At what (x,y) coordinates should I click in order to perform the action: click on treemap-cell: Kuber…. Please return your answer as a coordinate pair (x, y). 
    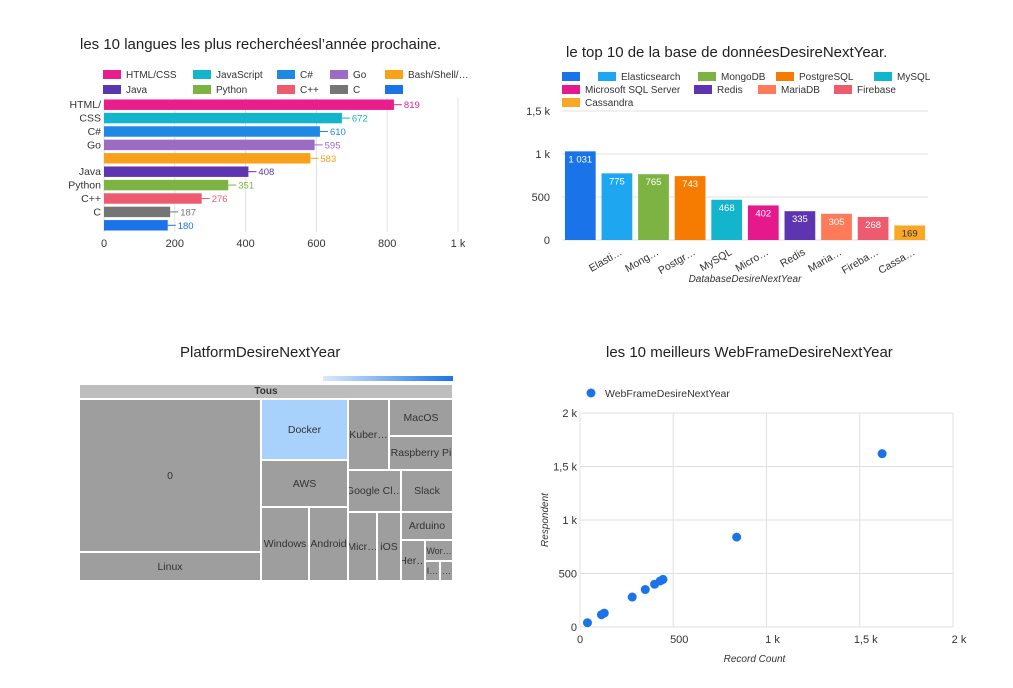
    Looking at the image, I should click on (368, 434).